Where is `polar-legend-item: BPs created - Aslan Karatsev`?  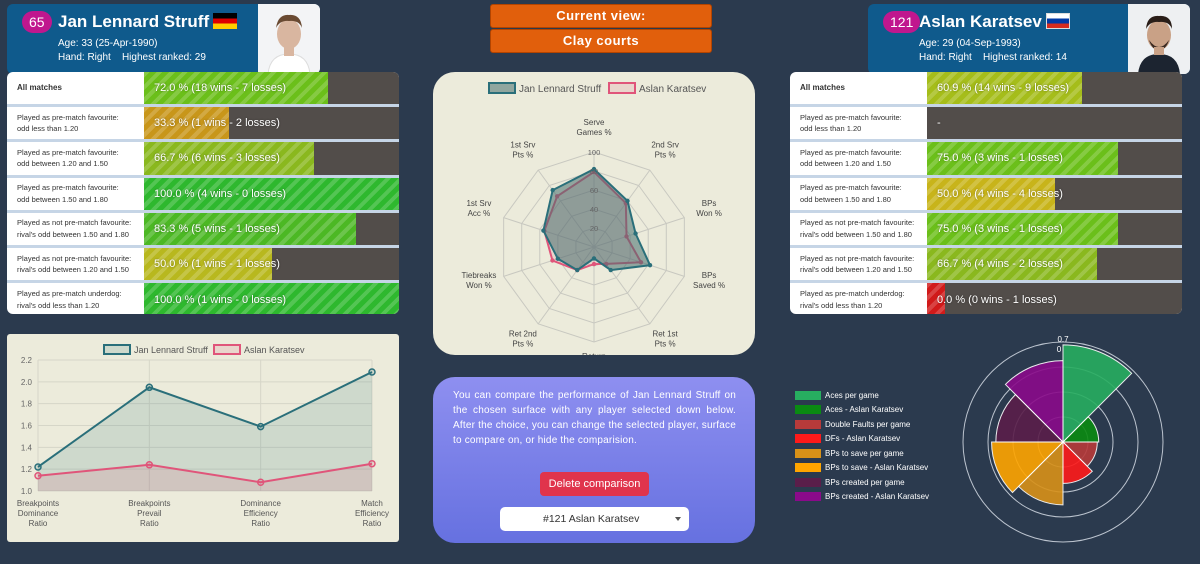
polar-legend-item: BPs created - Aslan Karatsev is located at coordinates (862, 497).